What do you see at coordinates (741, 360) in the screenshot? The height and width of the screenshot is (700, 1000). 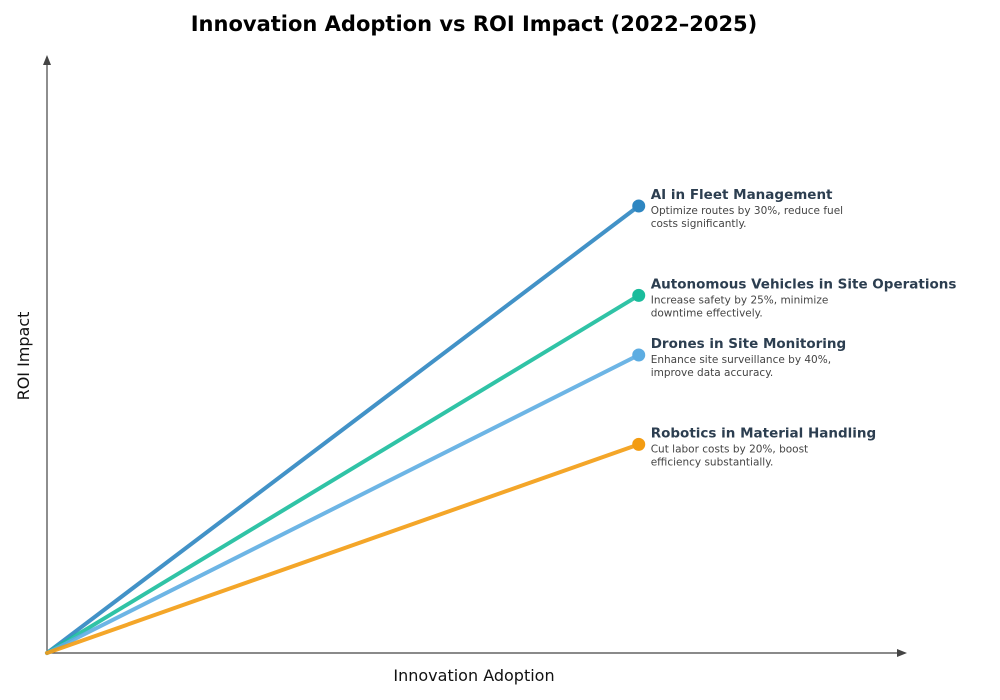 I see `series-description-drones-in-site-monitoring-line-1: Enhance site surveillance by 40%,` at bounding box center [741, 360].